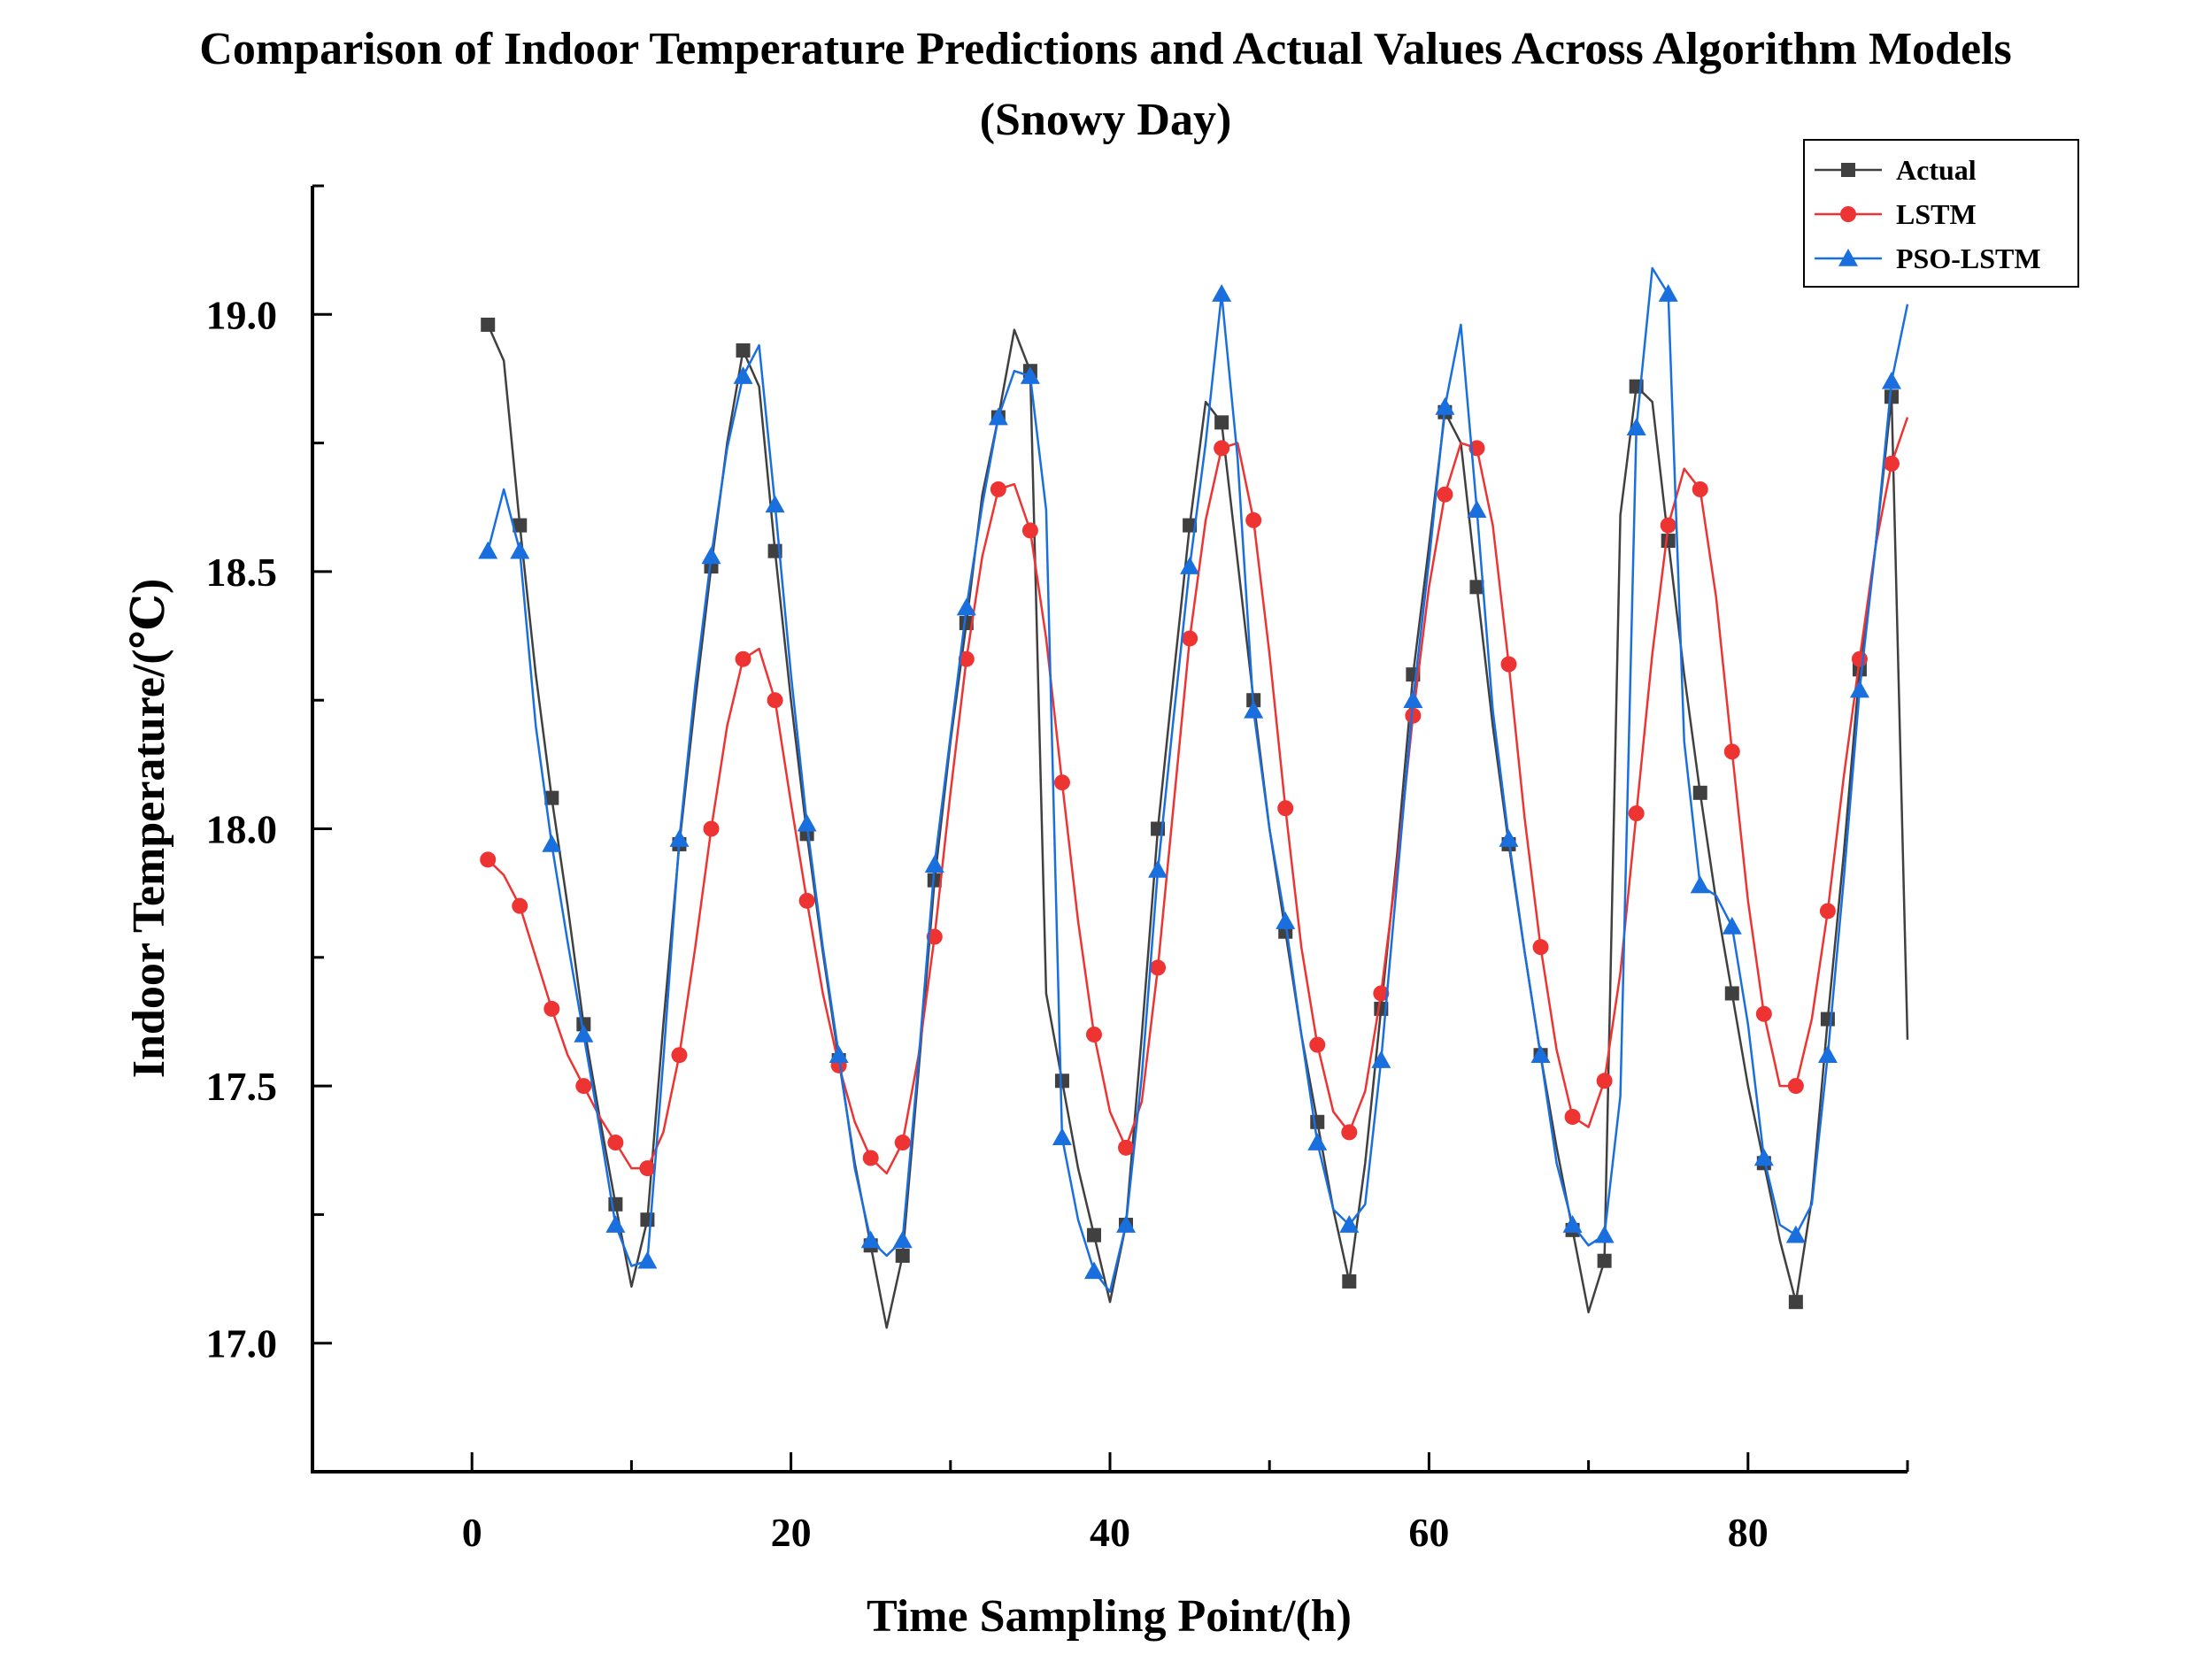  What do you see at coordinates (1968, 258) in the screenshot?
I see `legend-label-pso-lstm: PSO-LSTM` at bounding box center [1968, 258].